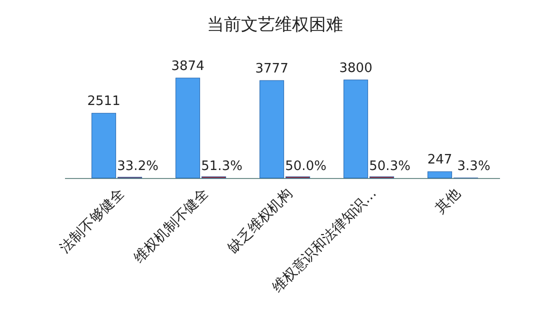  What do you see at coordinates (439, 160) in the screenshot?
I see `data-label: 247` at bounding box center [439, 160].